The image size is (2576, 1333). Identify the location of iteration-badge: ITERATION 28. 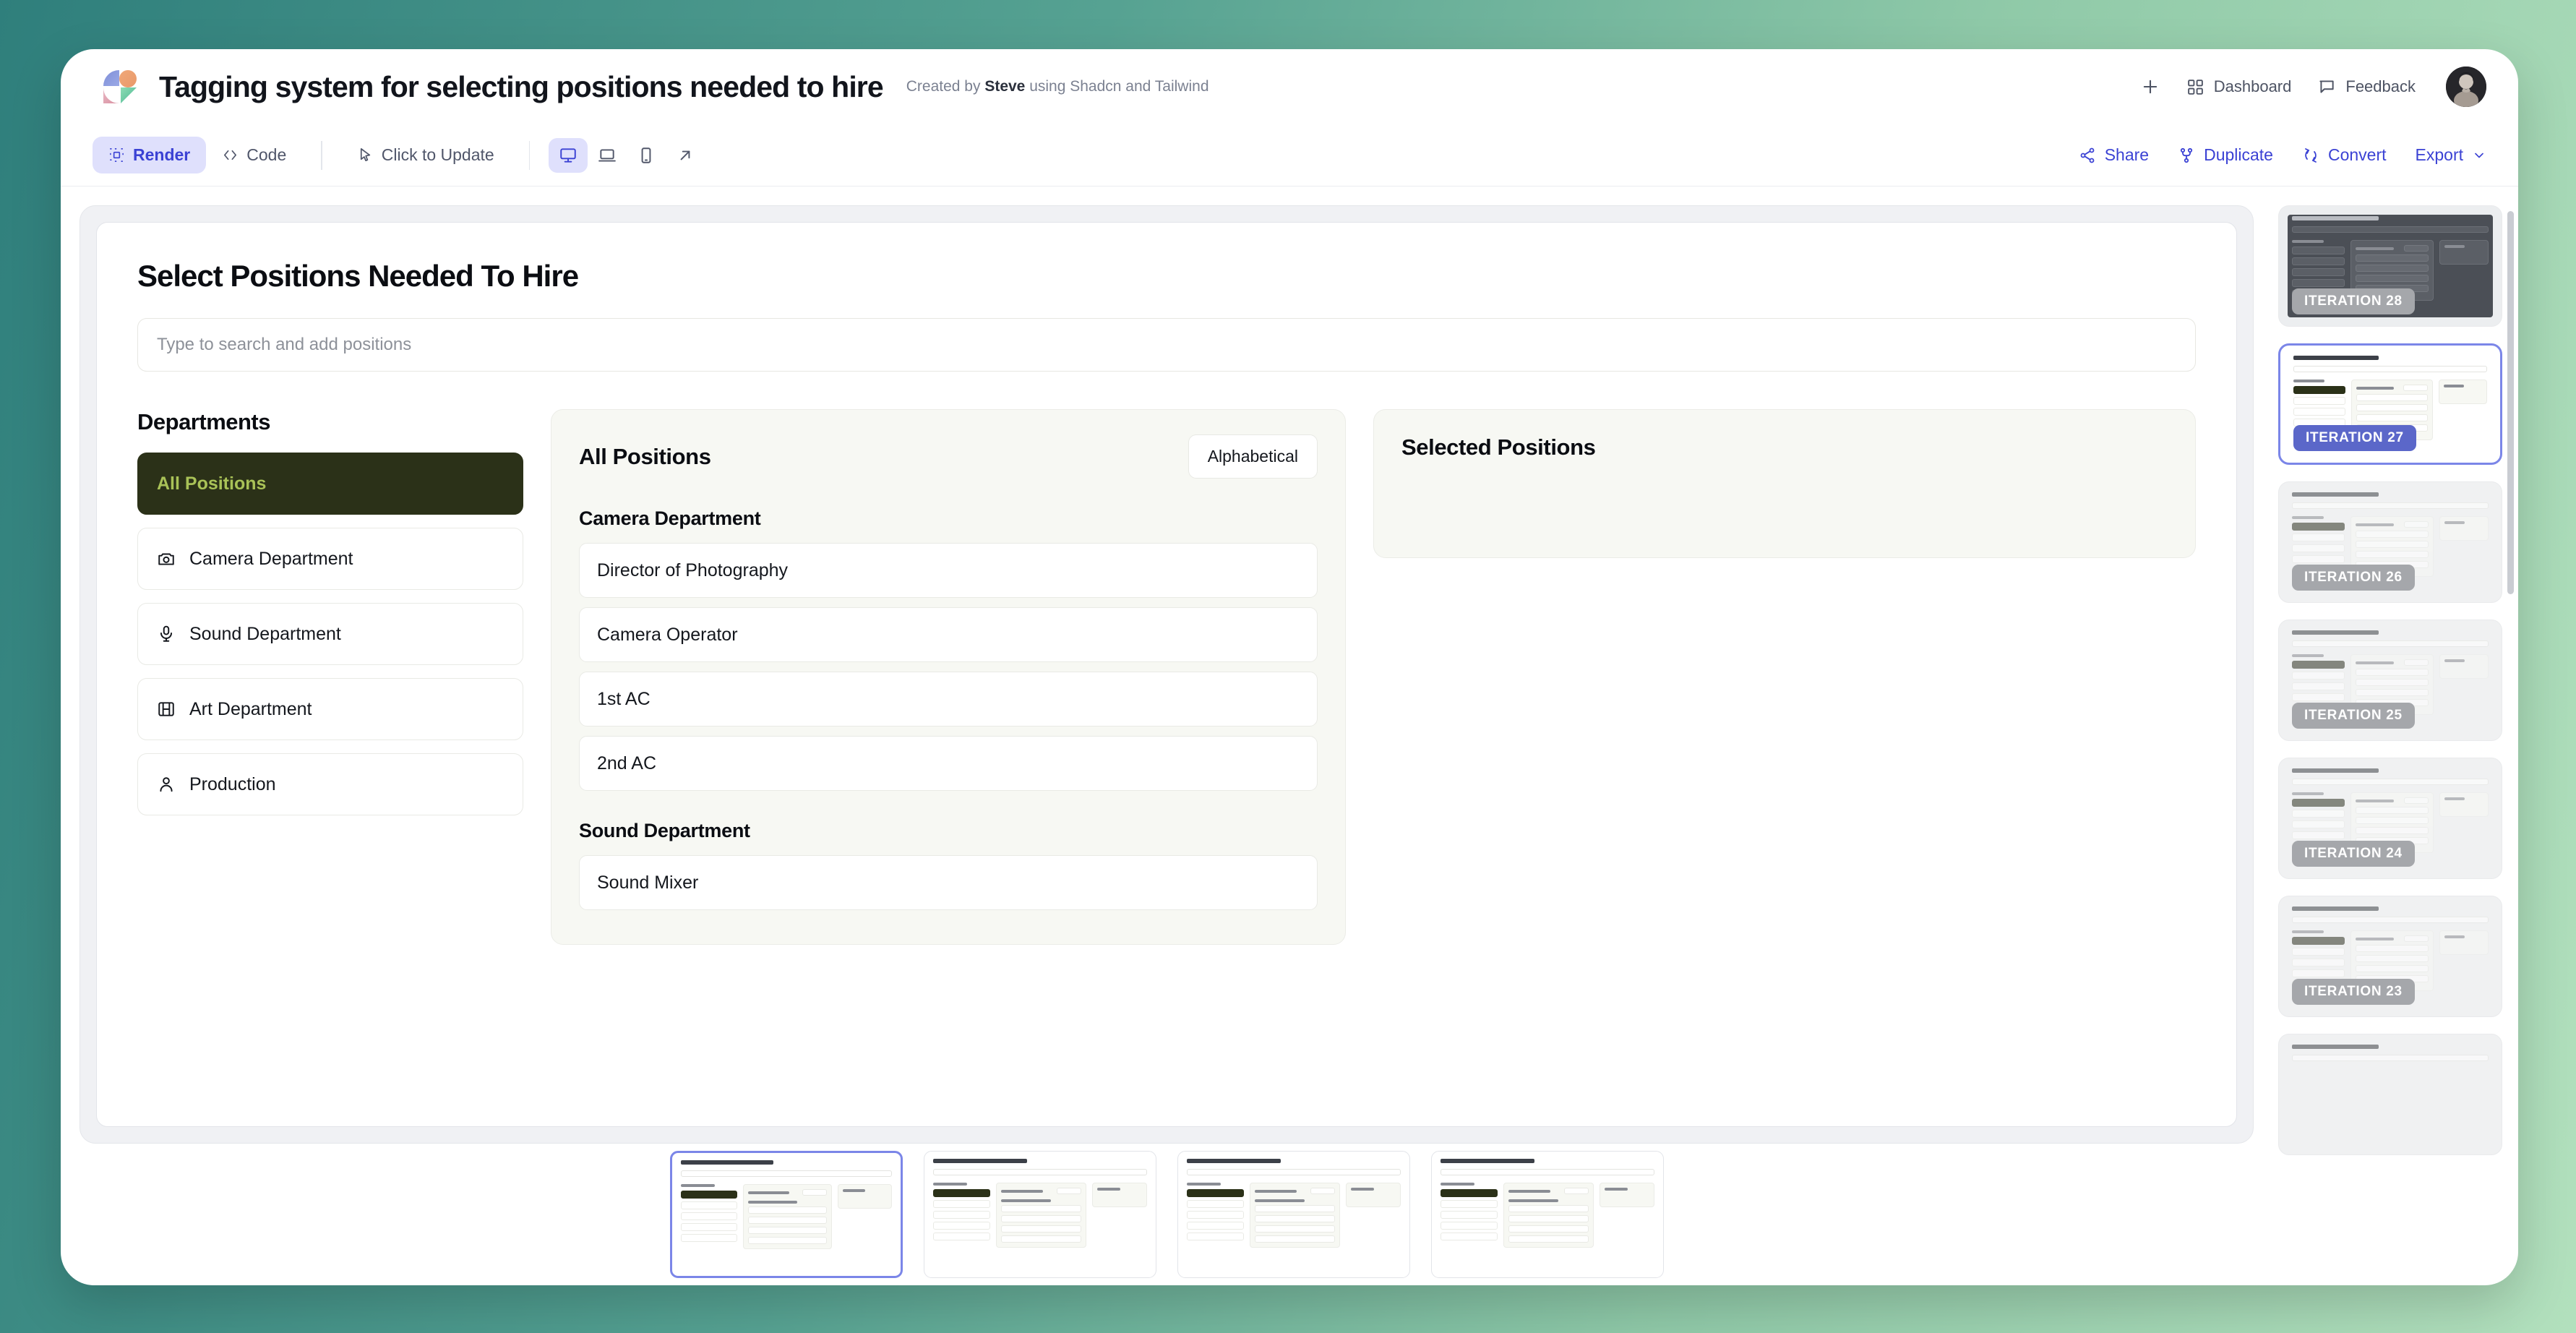
(2354, 301).